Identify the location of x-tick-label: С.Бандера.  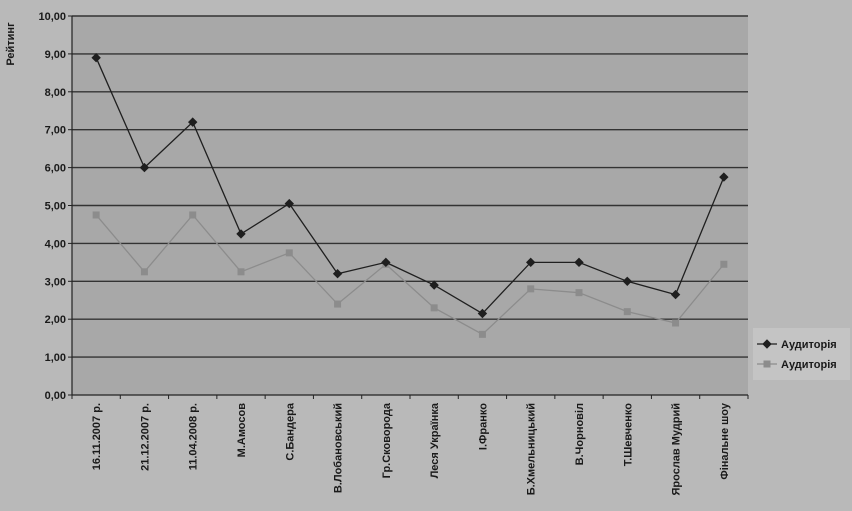
(290, 431).